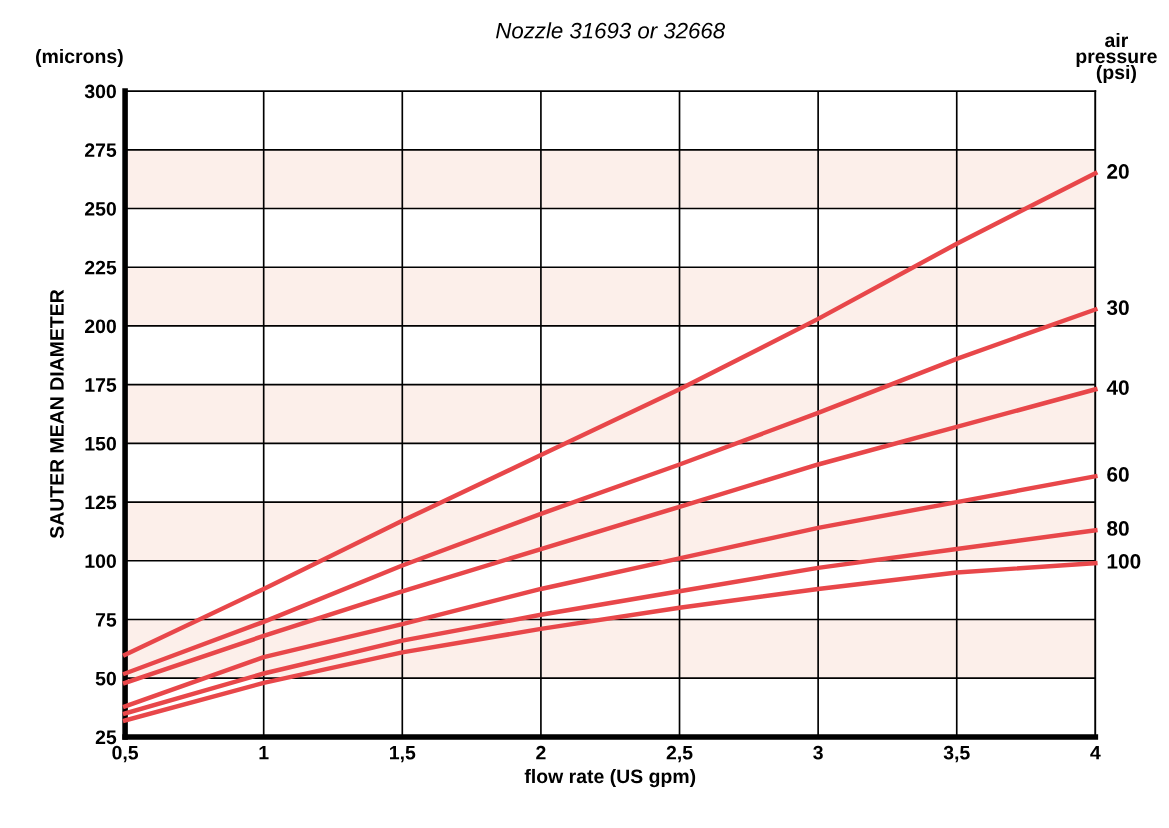 The image size is (1169, 828). I want to click on x-tick-label: 3, so click(818, 752).